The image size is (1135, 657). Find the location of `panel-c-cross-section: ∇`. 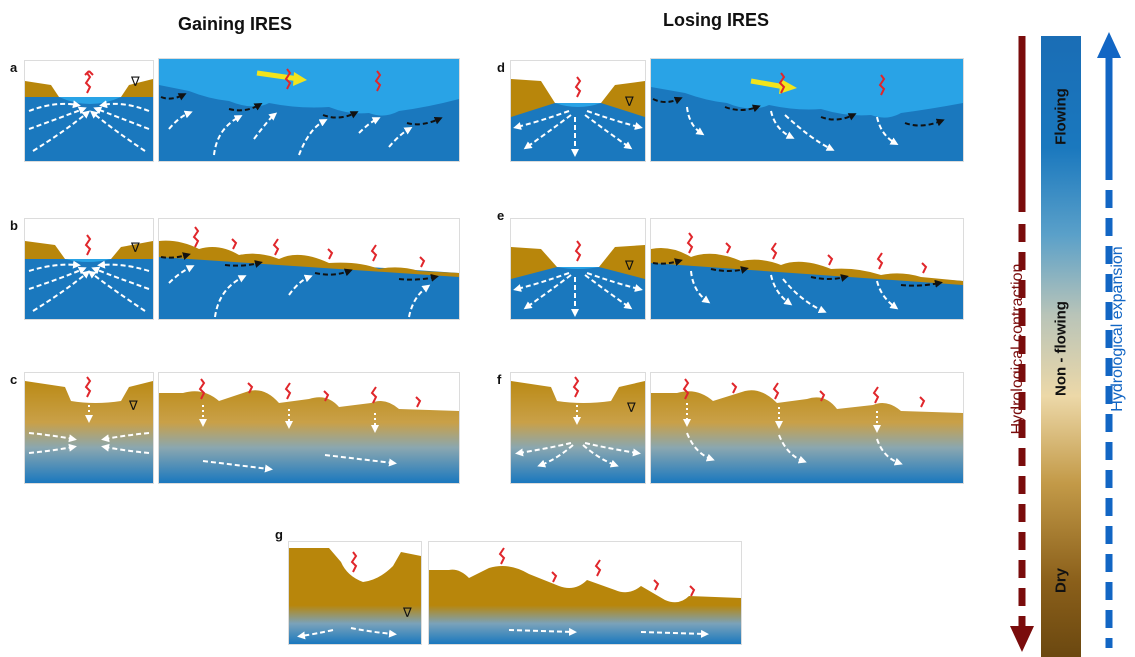

panel-c-cross-section: ∇ is located at coordinates (89, 428).